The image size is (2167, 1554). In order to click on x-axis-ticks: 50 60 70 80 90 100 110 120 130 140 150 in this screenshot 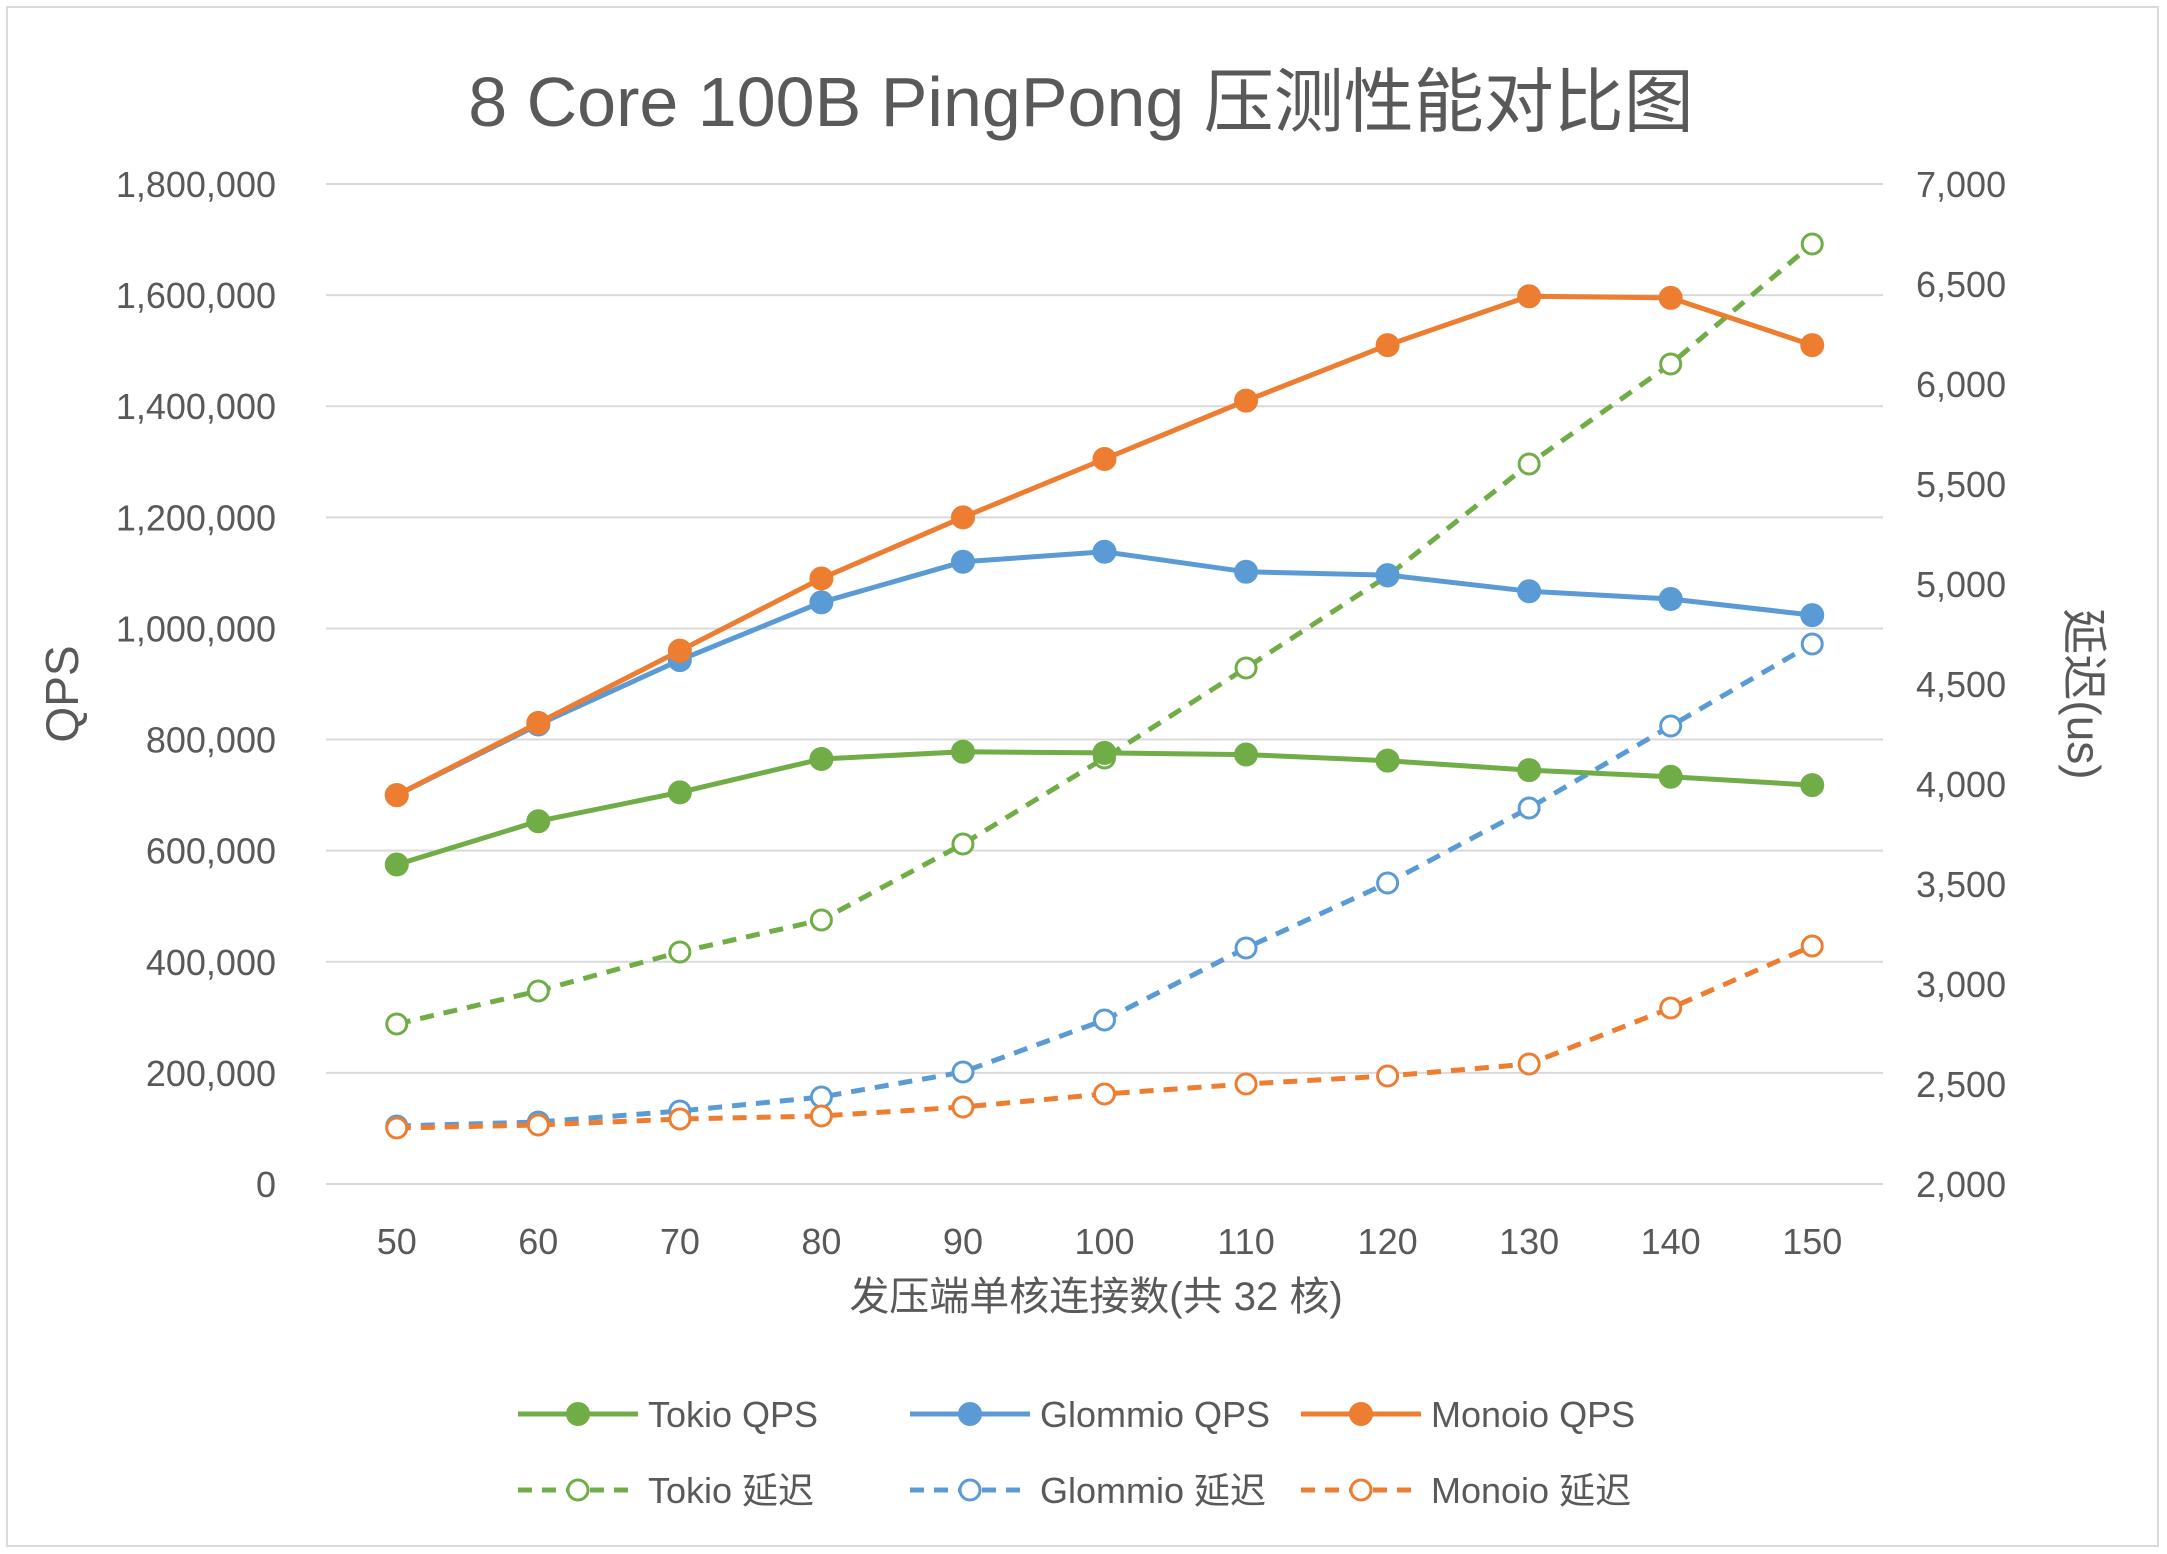, I will do `click(1110, 1241)`.